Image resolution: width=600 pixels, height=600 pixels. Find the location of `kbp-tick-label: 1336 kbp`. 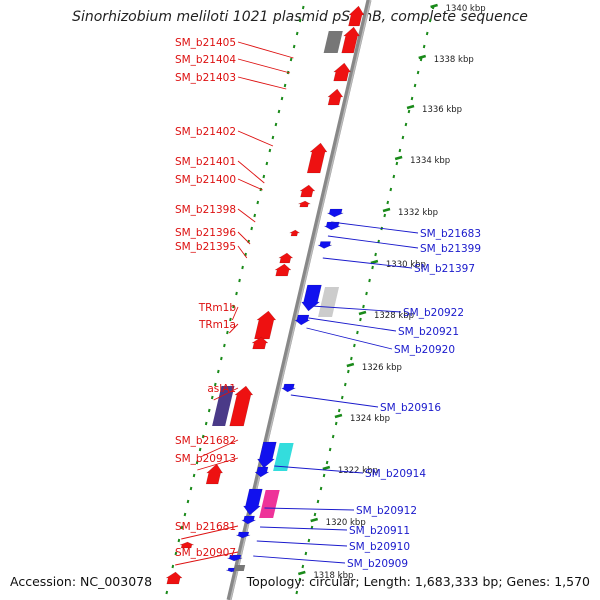

kbp-tick-label: 1336 kbp is located at coordinates (442, 110).